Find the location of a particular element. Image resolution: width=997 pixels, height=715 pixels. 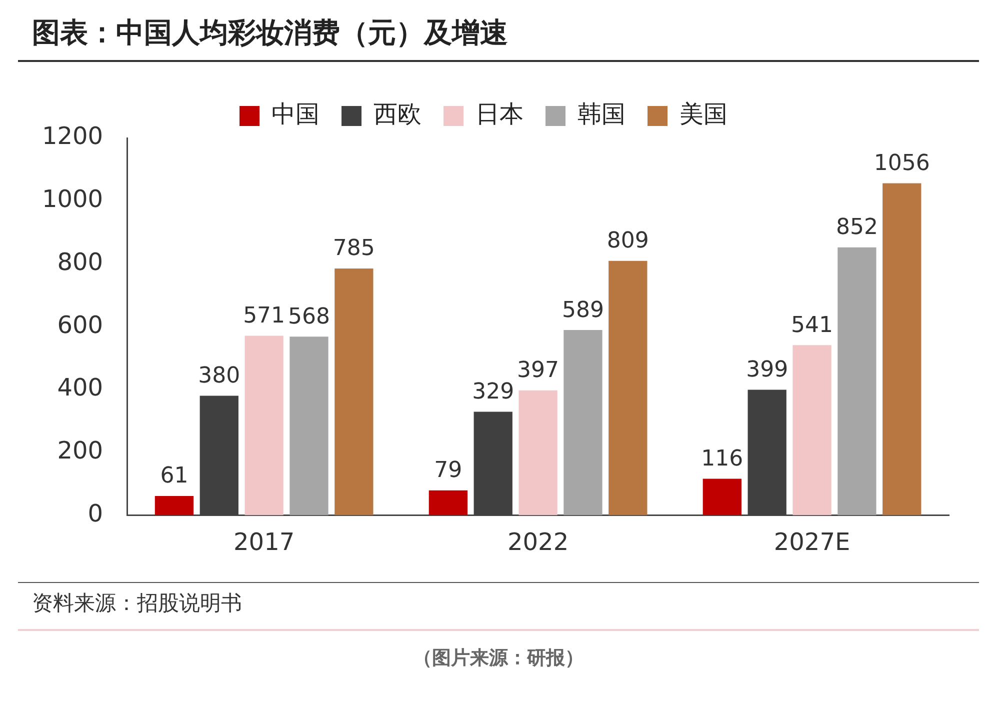

y-tick-label: 1200 is located at coordinates (73, 136).